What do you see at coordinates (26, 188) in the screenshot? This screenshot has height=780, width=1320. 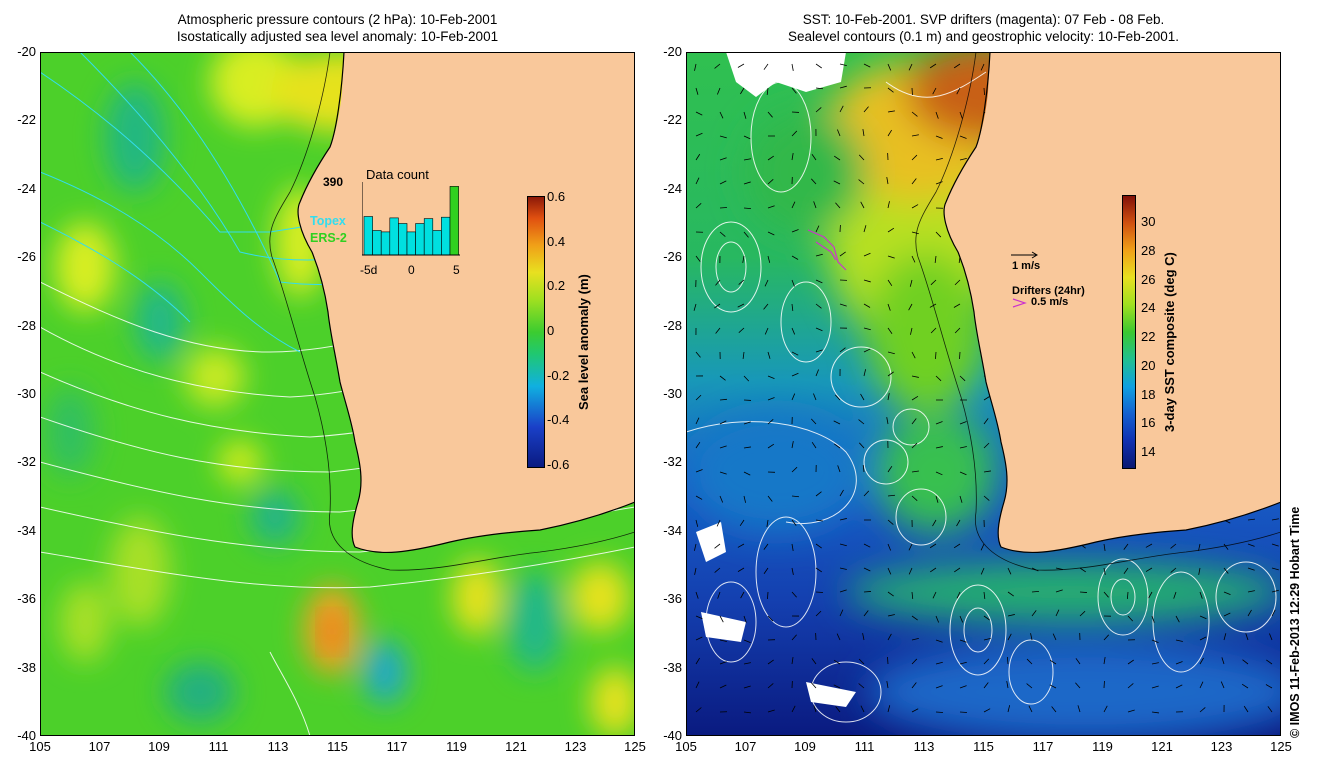 I see `y-tick-label: -24` at bounding box center [26, 188].